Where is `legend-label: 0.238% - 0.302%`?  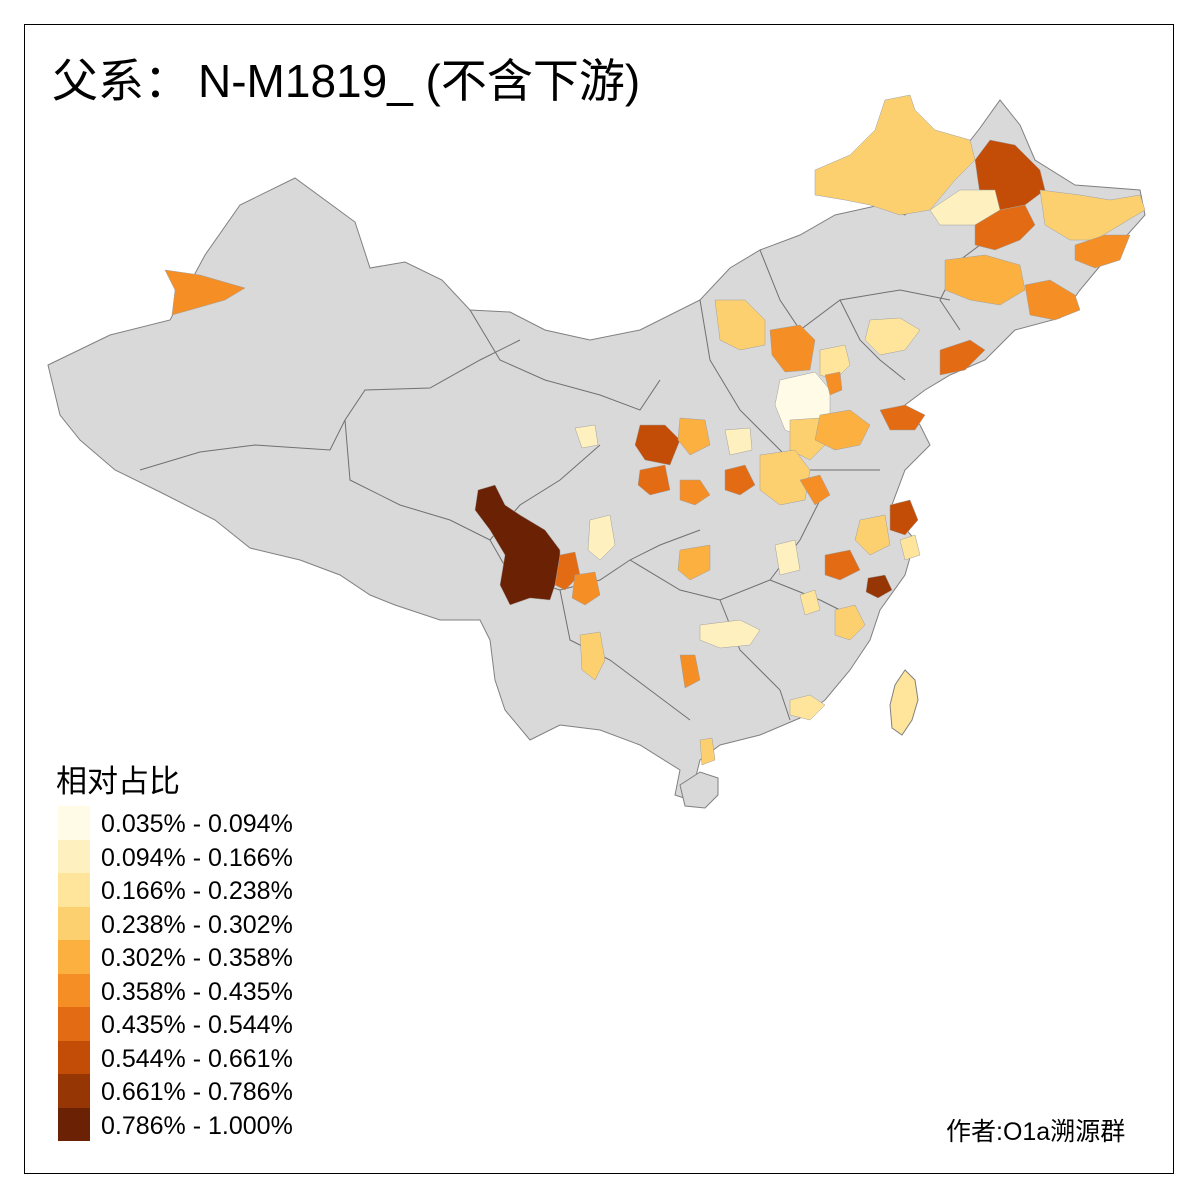
legend-label: 0.238% - 0.302% is located at coordinates (197, 924).